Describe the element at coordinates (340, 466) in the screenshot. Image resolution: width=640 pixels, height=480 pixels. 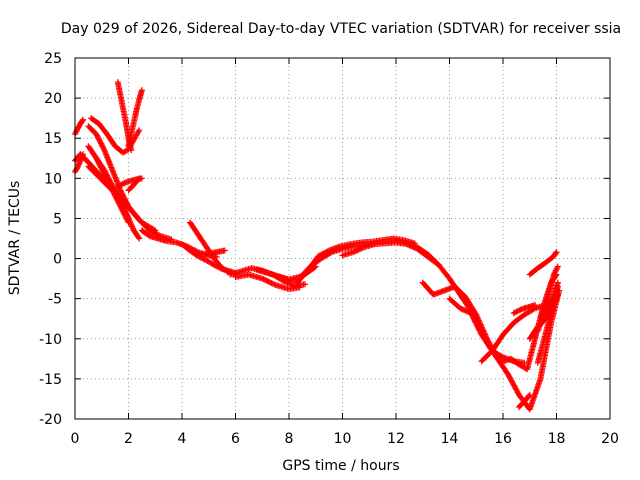
I see `x-axis-label: GPS time / hours` at that location.